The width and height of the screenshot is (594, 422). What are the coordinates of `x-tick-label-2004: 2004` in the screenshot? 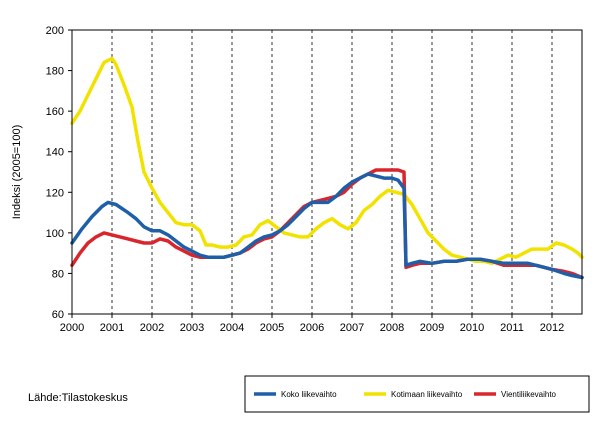 It's located at (232, 328).